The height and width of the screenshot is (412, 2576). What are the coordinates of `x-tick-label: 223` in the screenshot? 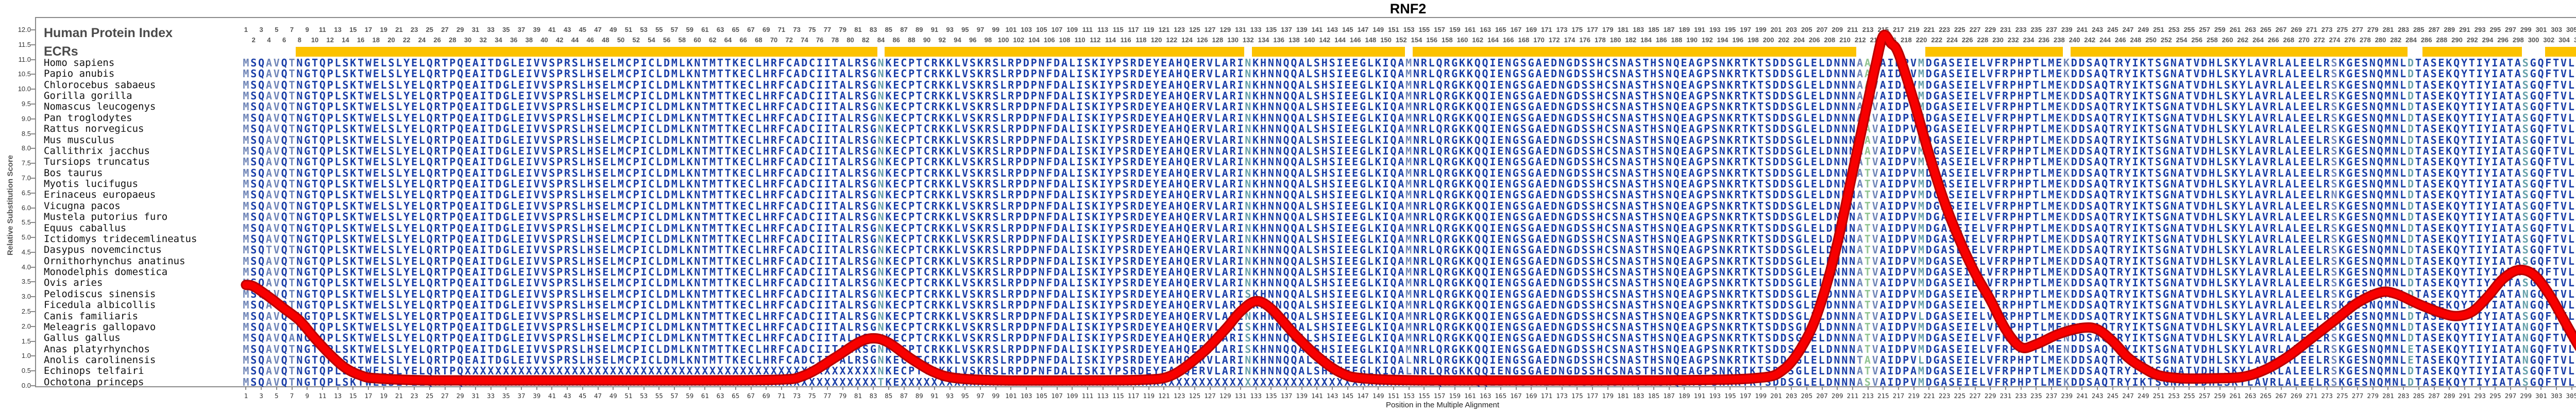 It's located at (1944, 396).